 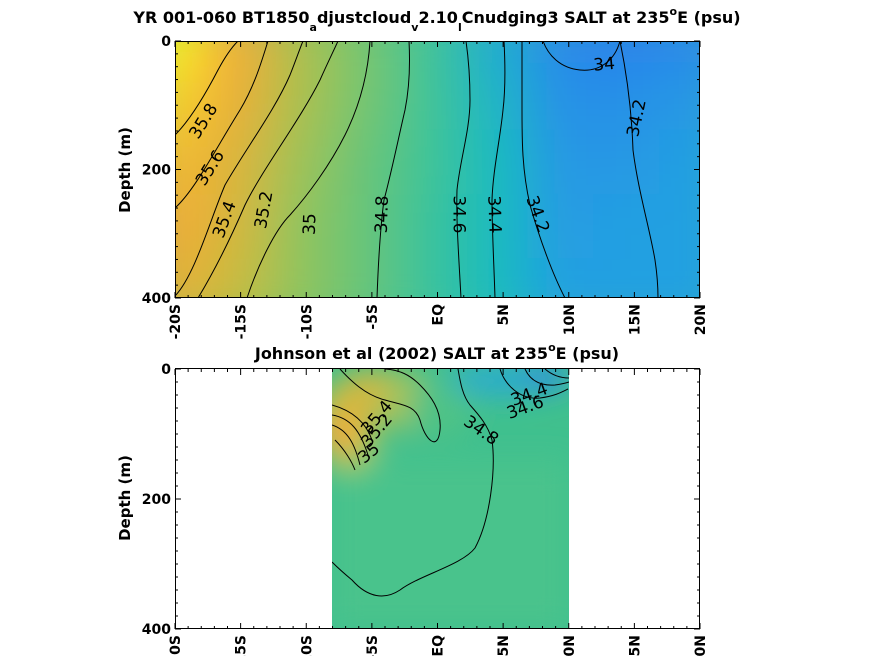 I want to click on salinity-cell, so click(x=679, y=278).